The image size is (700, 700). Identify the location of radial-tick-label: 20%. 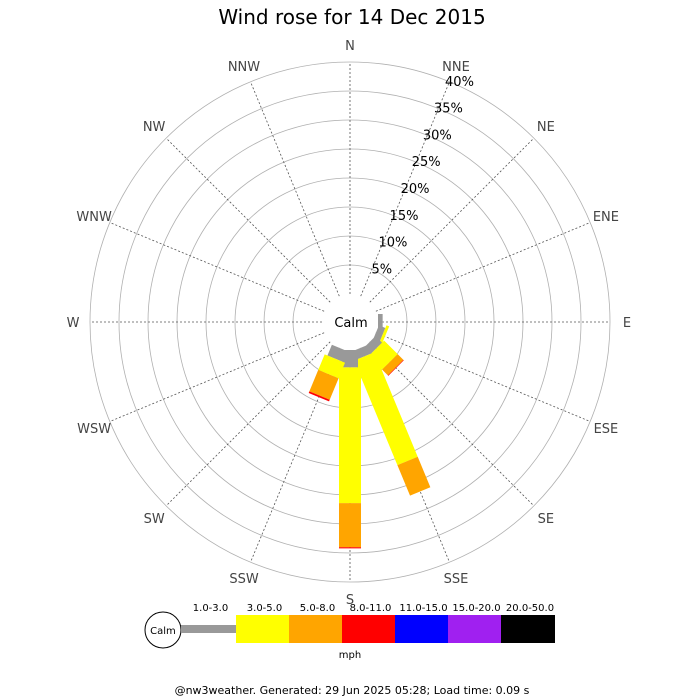
(415, 189).